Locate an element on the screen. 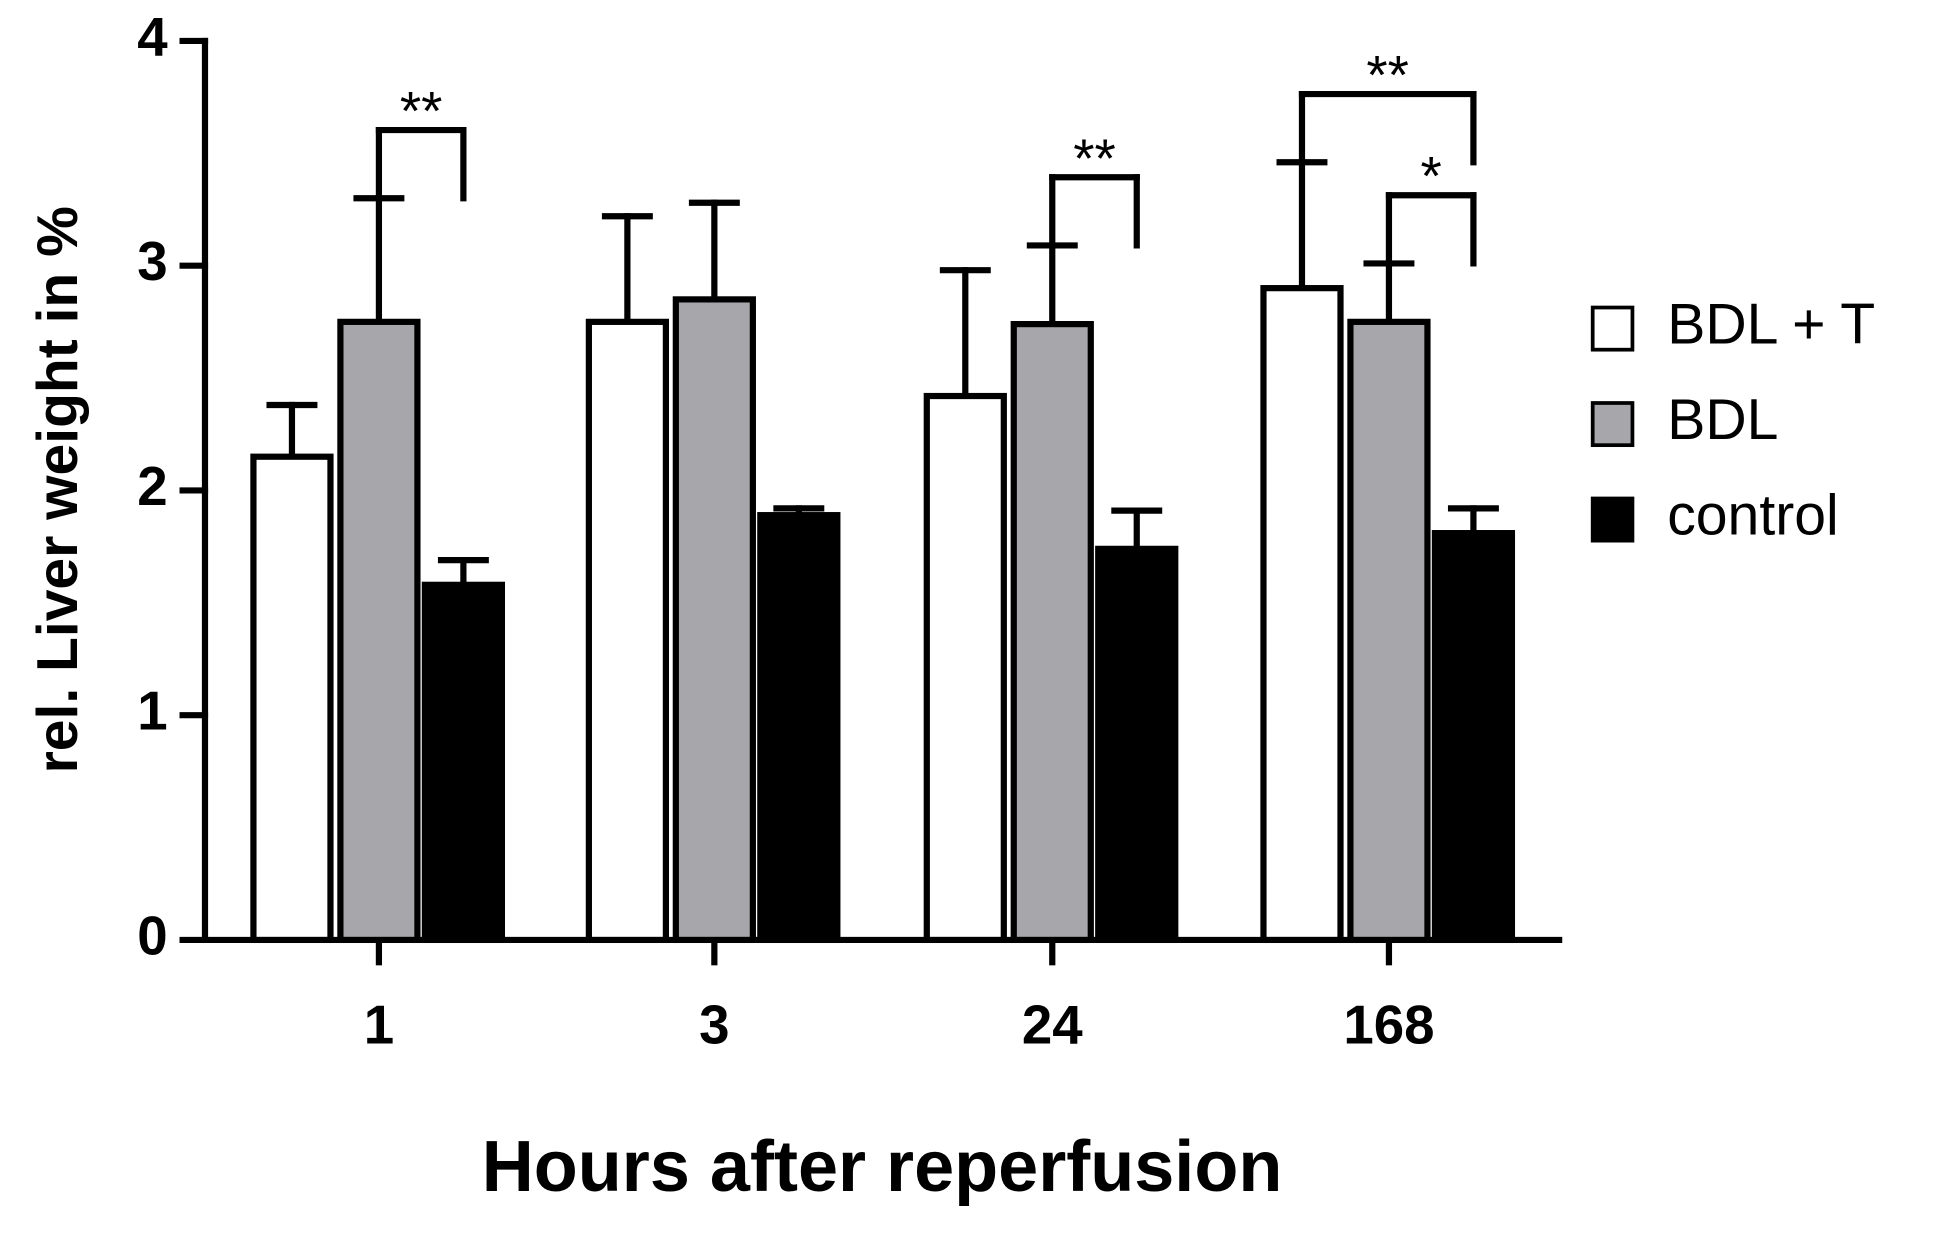  y-tick-label: 4 is located at coordinates (152, 36).